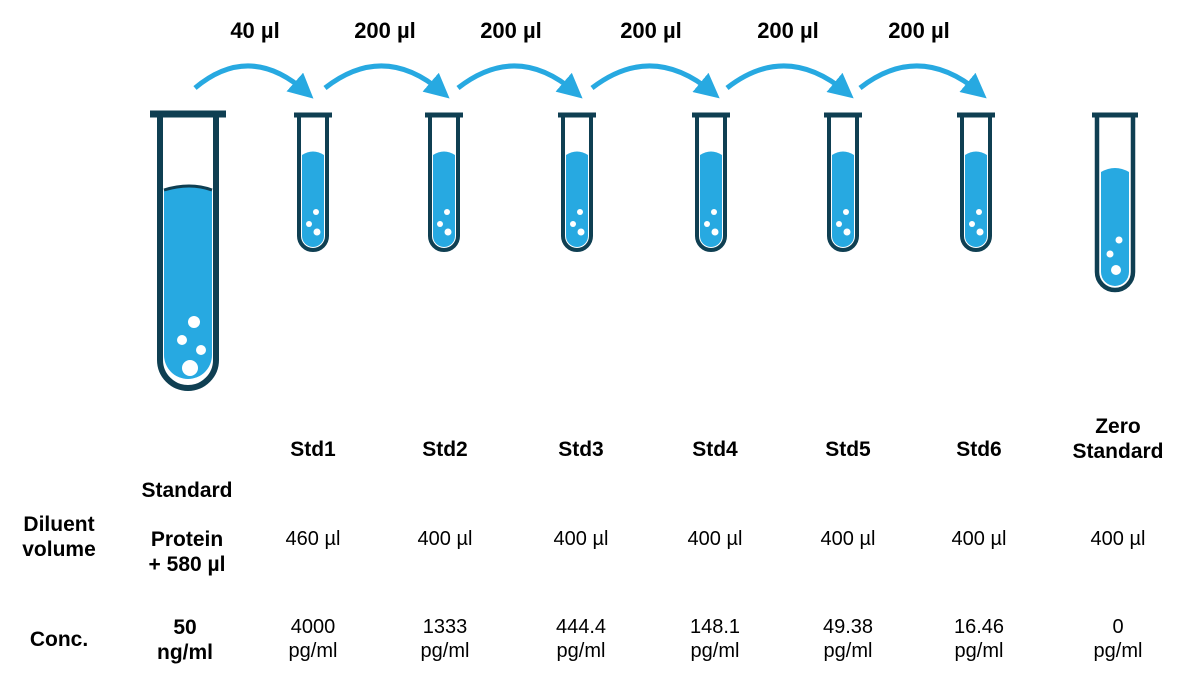 The width and height of the screenshot is (1181, 673). I want to click on standard-name: Std5, so click(848, 449).